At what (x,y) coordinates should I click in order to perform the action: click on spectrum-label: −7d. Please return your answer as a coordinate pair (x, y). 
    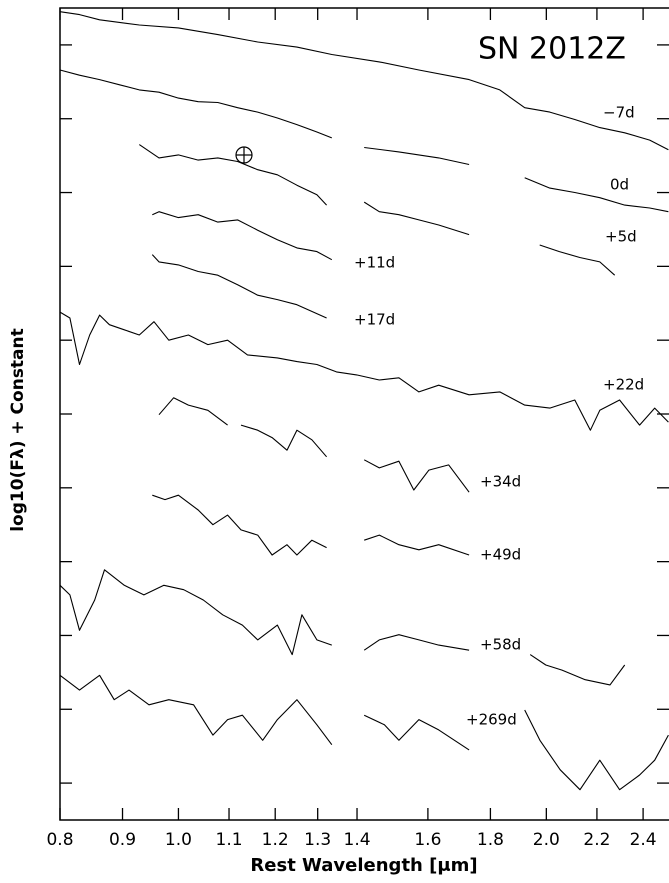
    Looking at the image, I should click on (619, 113).